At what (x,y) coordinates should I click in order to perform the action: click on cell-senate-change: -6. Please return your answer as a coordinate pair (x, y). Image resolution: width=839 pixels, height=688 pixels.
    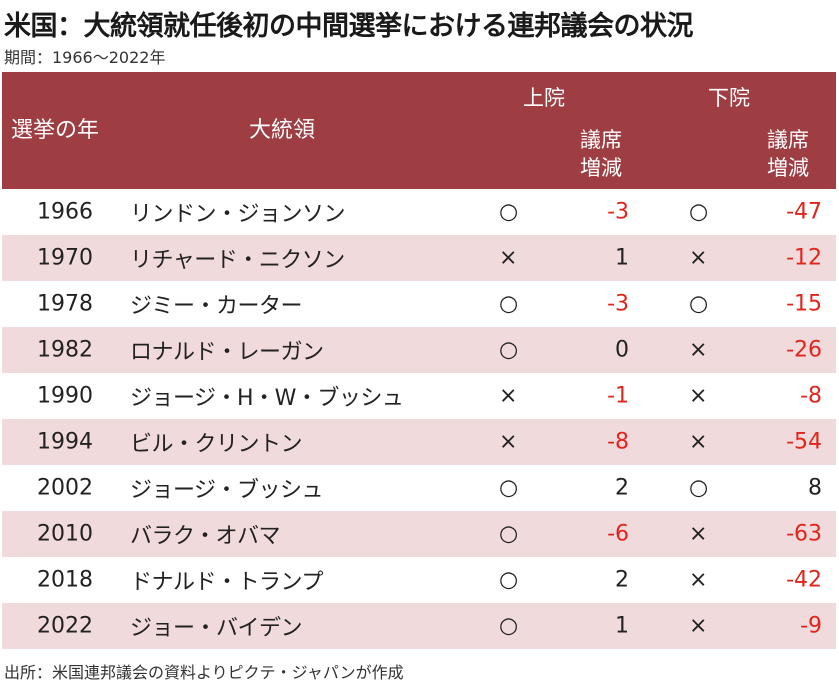
    Looking at the image, I should click on (618, 534).